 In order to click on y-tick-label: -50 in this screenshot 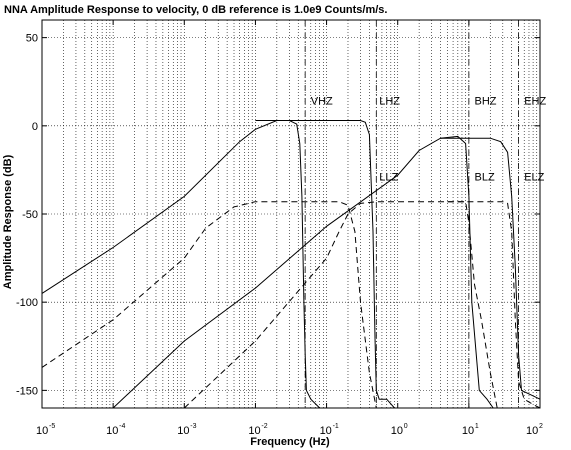, I will do `click(30, 215)`.